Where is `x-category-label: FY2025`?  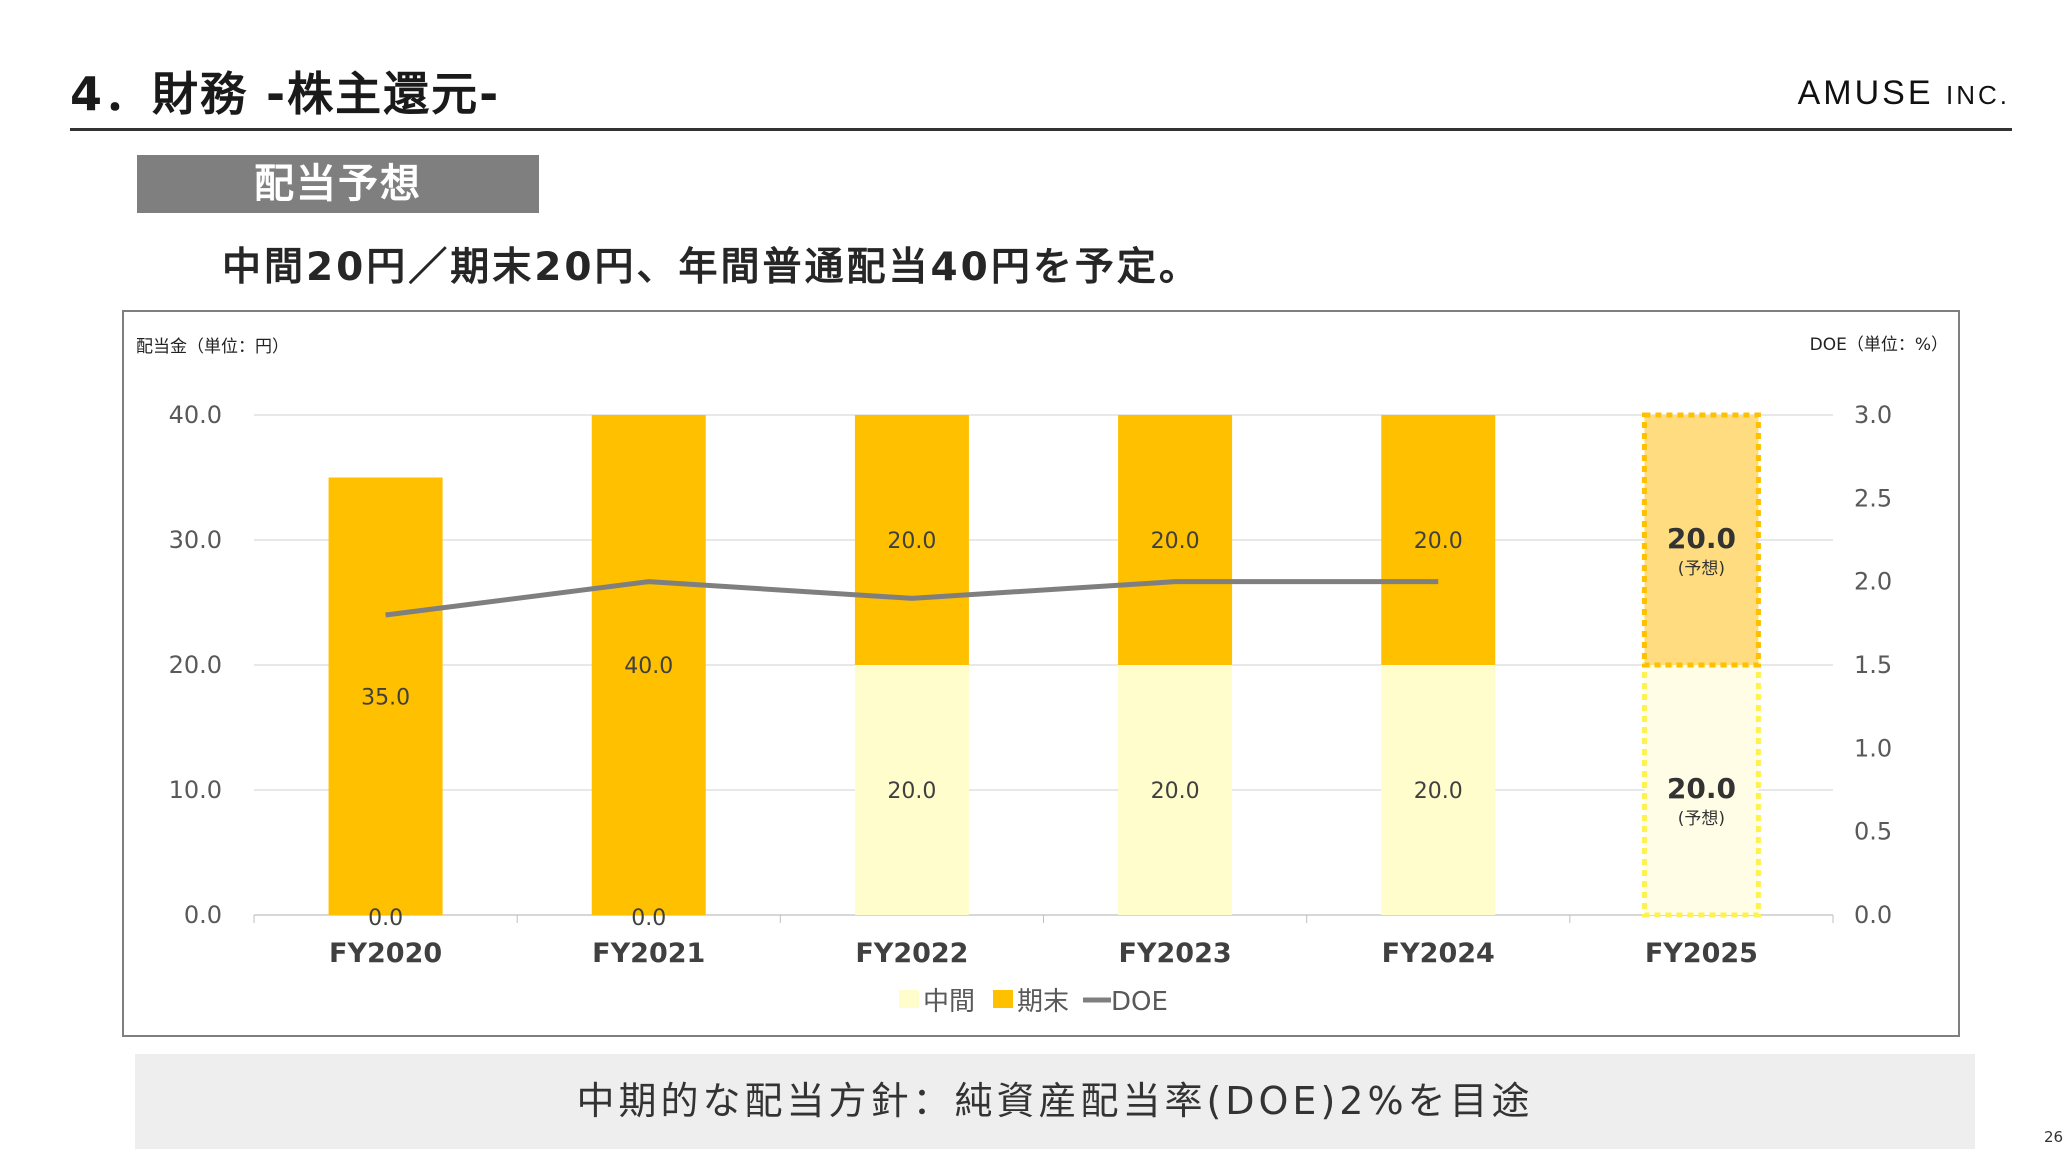 x-category-label: FY2025 is located at coordinates (1701, 953).